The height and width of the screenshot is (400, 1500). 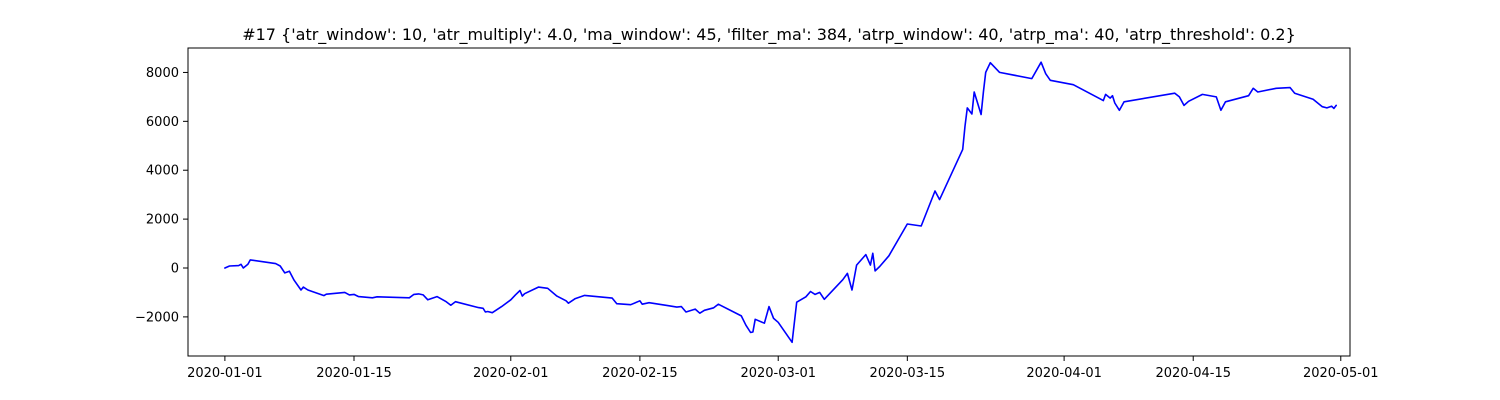 I want to click on y-tick-label: 2000, so click(x=162, y=220).